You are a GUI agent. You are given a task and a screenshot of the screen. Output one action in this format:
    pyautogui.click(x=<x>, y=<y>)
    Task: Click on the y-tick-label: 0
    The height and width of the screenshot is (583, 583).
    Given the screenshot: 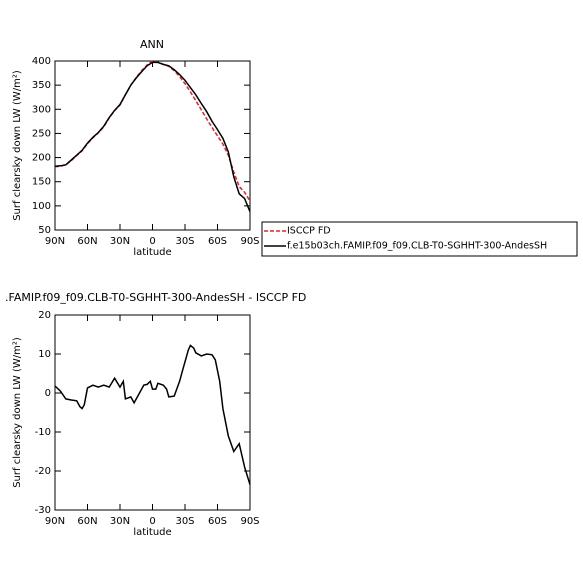 What is the action you would take?
    pyautogui.click(x=48, y=393)
    